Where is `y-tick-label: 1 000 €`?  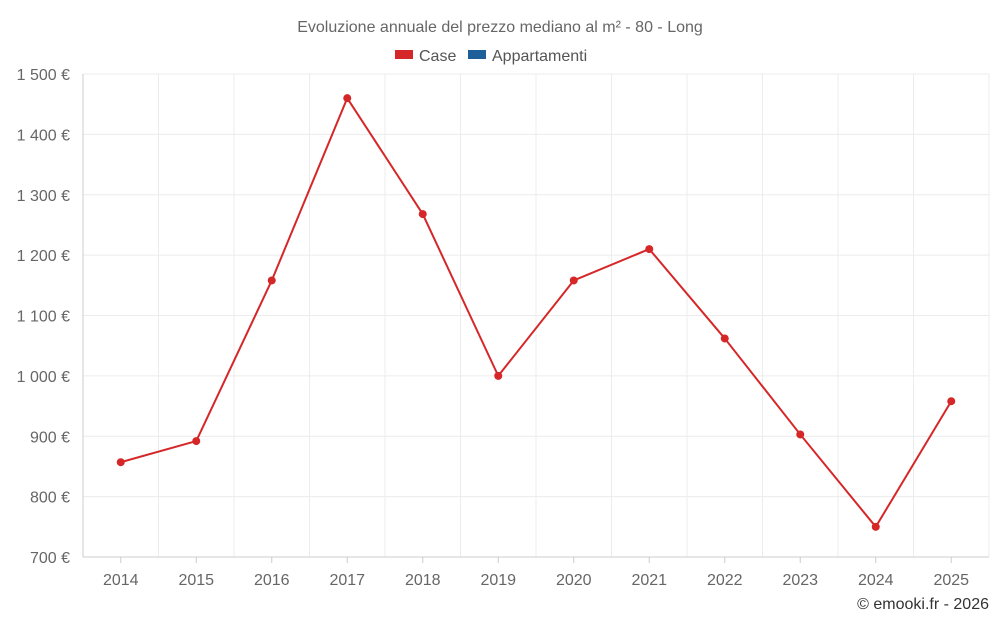
y-tick-label: 1 000 € is located at coordinates (43, 377).